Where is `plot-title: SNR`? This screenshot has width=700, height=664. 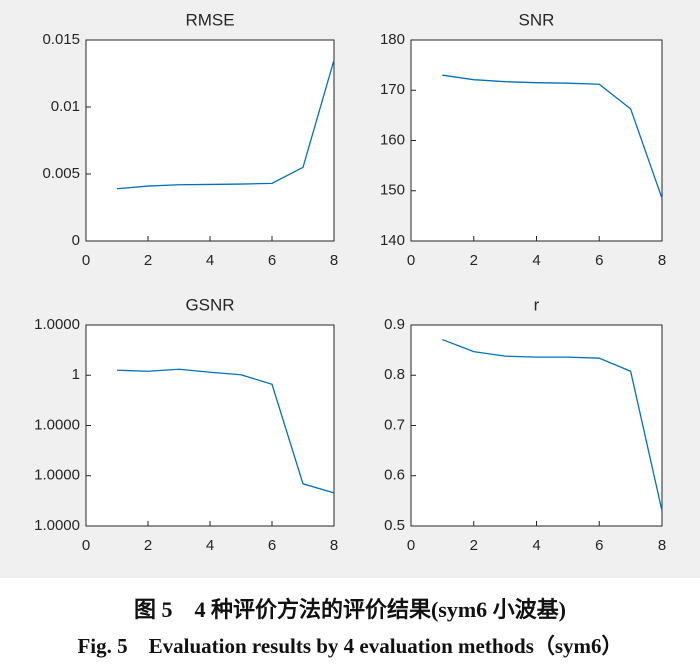
plot-title: SNR is located at coordinates (537, 19).